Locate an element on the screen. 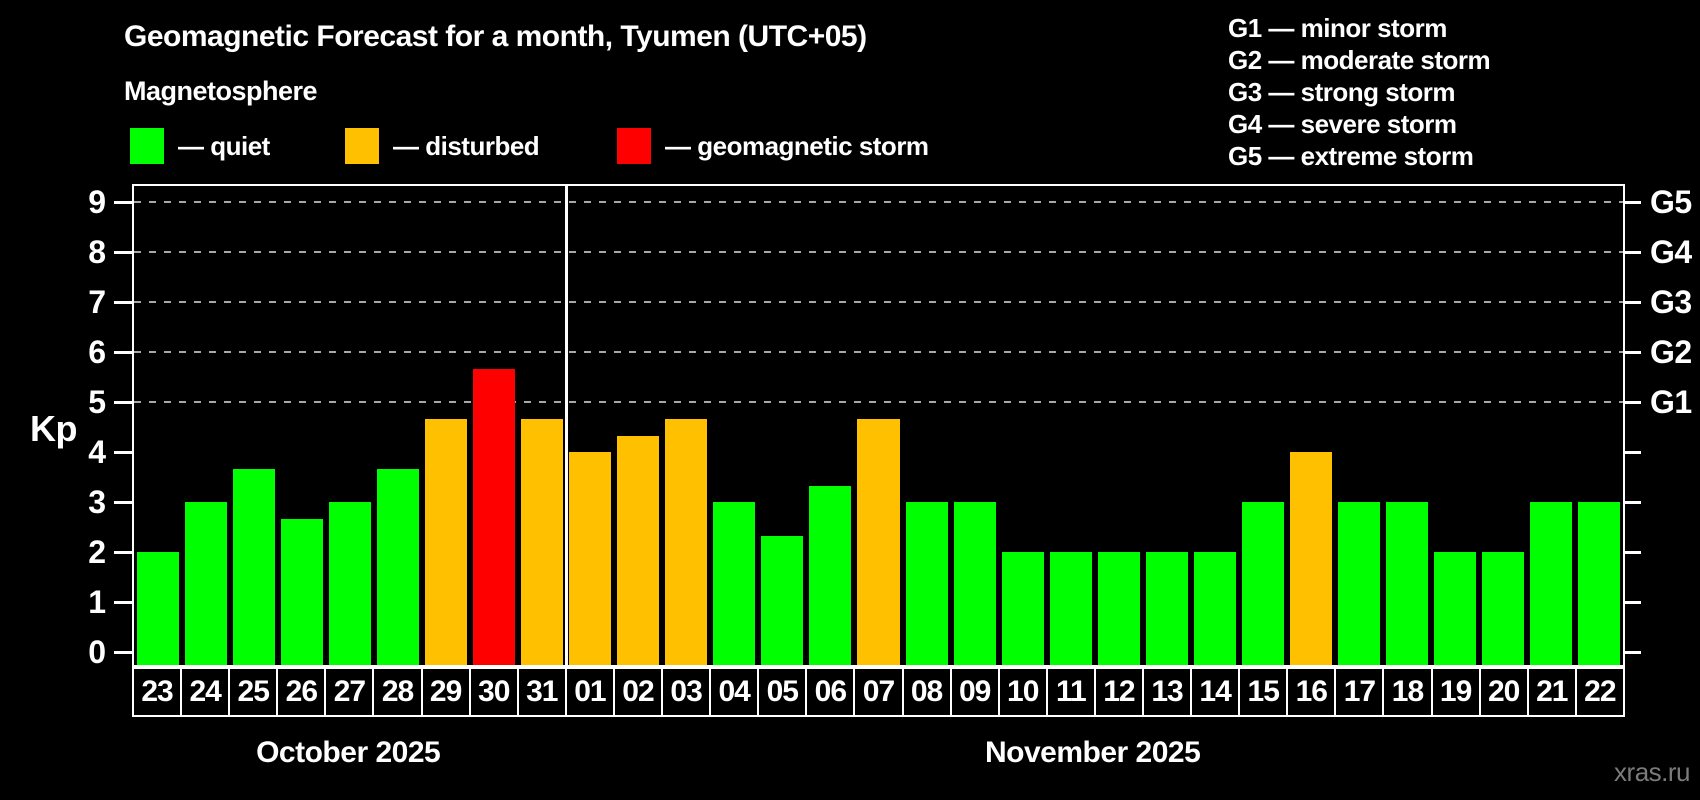  day-label-cell: 29 is located at coordinates (444, 692).